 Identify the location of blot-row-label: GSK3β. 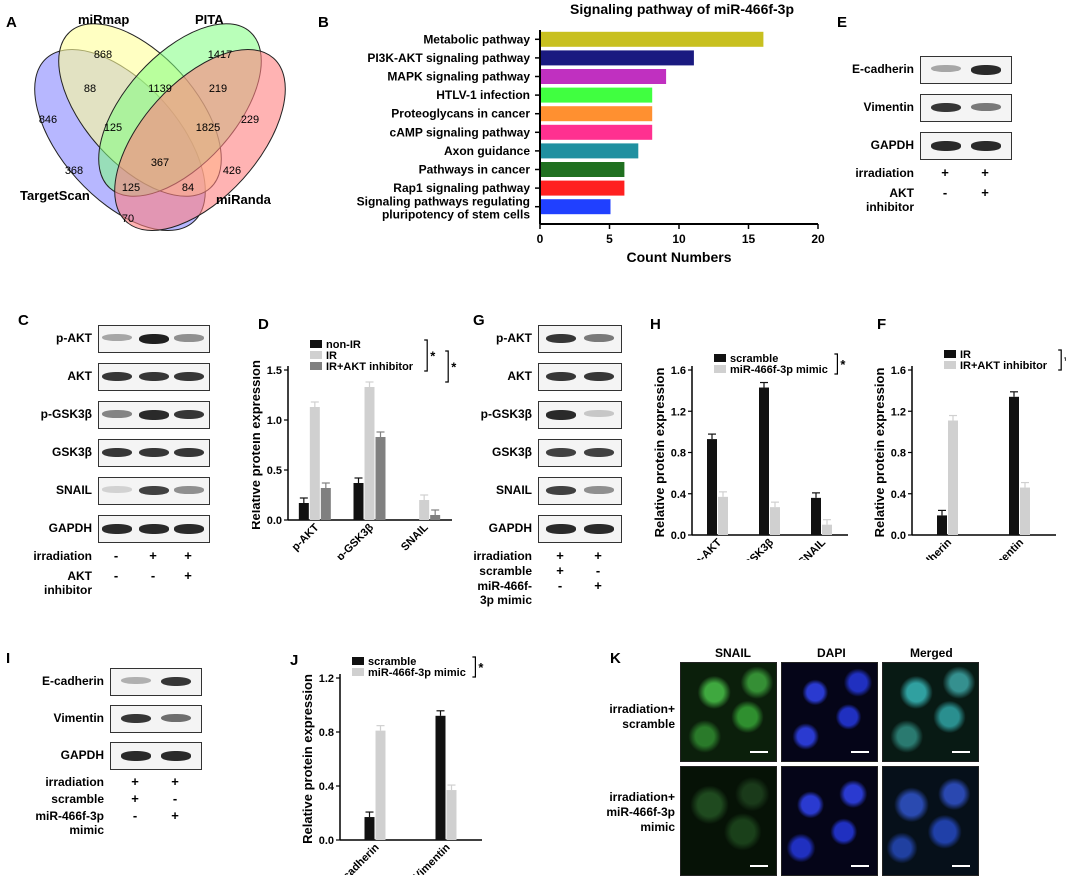
(511, 452).